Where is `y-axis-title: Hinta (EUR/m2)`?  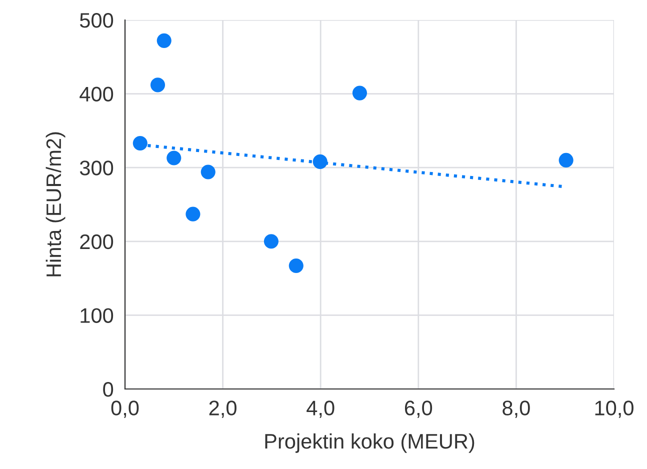 y-axis-title: Hinta (EUR/m2) is located at coordinates (56, 204).